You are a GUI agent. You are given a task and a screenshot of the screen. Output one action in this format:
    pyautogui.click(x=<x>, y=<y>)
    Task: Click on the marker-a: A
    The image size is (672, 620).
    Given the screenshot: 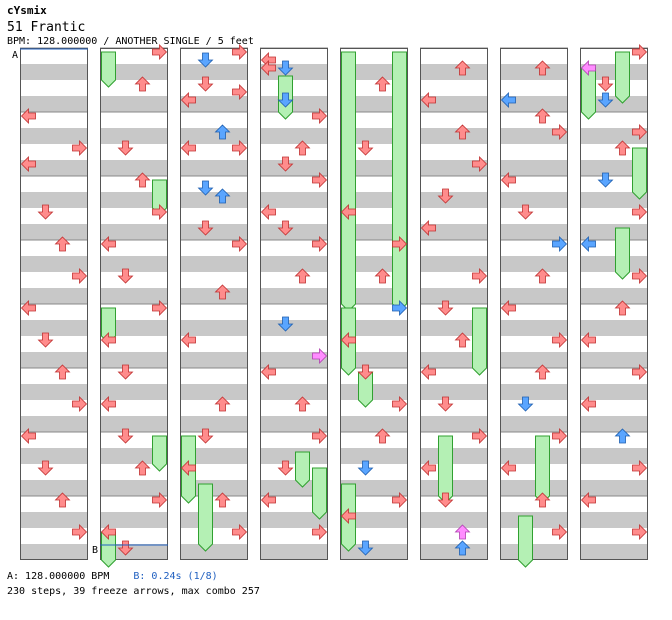 What is the action you would take?
    pyautogui.click(x=15, y=55)
    